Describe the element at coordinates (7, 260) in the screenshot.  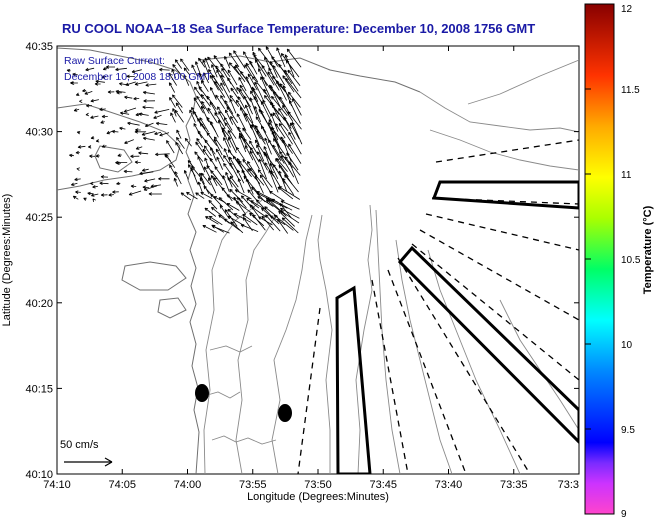
I see `y-axis-label: Latitude (Degrees:Minutes)` at that location.